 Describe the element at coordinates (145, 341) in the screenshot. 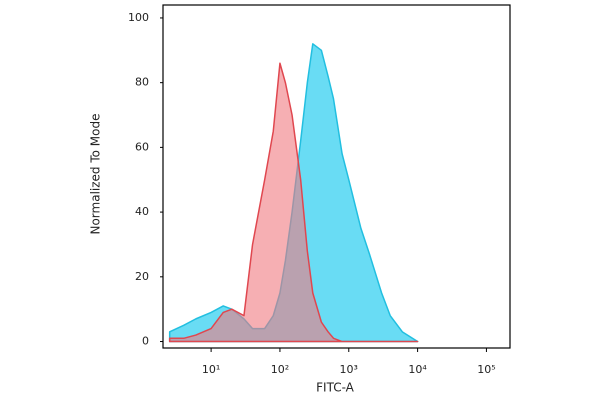

I see `y-tick-label: 0` at that location.